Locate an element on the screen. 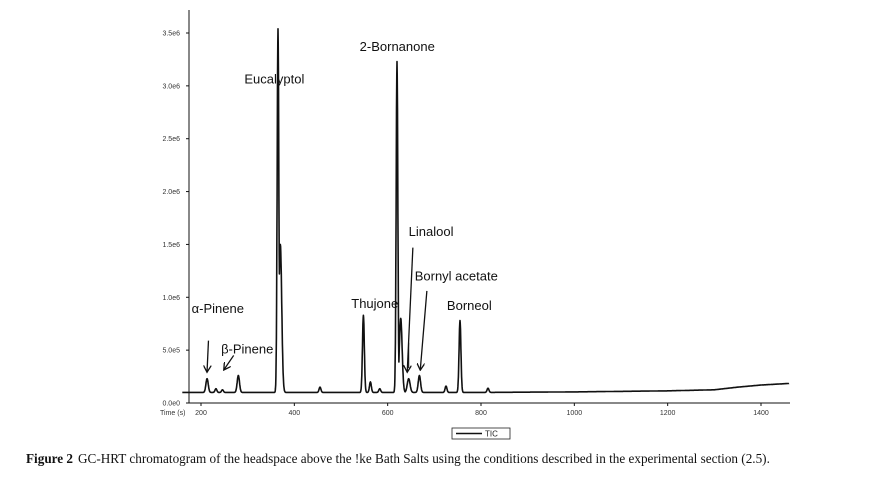 The height and width of the screenshot is (483, 894). y-tick-label: 3.0e6 is located at coordinates (171, 86).